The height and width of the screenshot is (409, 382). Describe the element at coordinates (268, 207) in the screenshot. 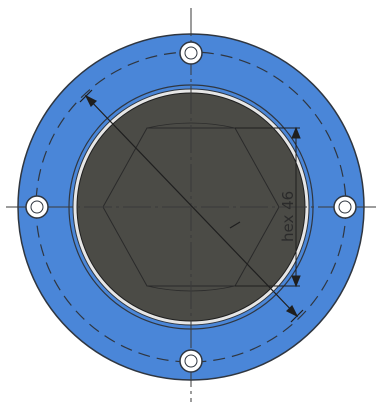

I see `hex-dimension` at that location.